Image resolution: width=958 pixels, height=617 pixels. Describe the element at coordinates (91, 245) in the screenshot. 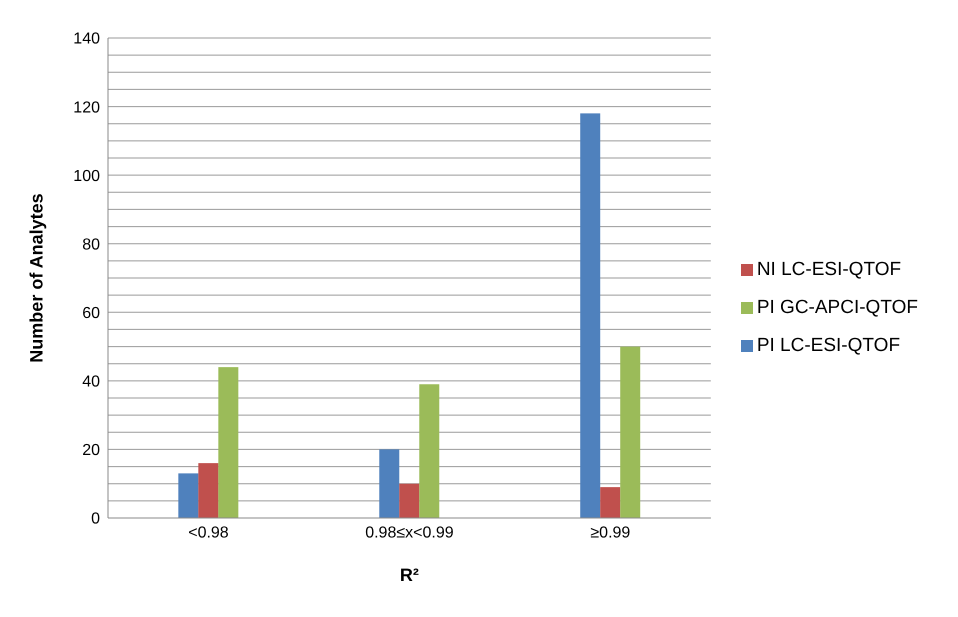

I see `y-tick-label: 80` at that location.